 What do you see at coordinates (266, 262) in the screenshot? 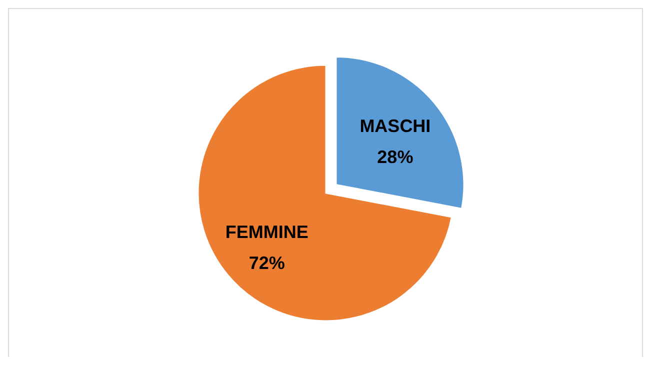
I see `data-label: 72%` at bounding box center [266, 262].